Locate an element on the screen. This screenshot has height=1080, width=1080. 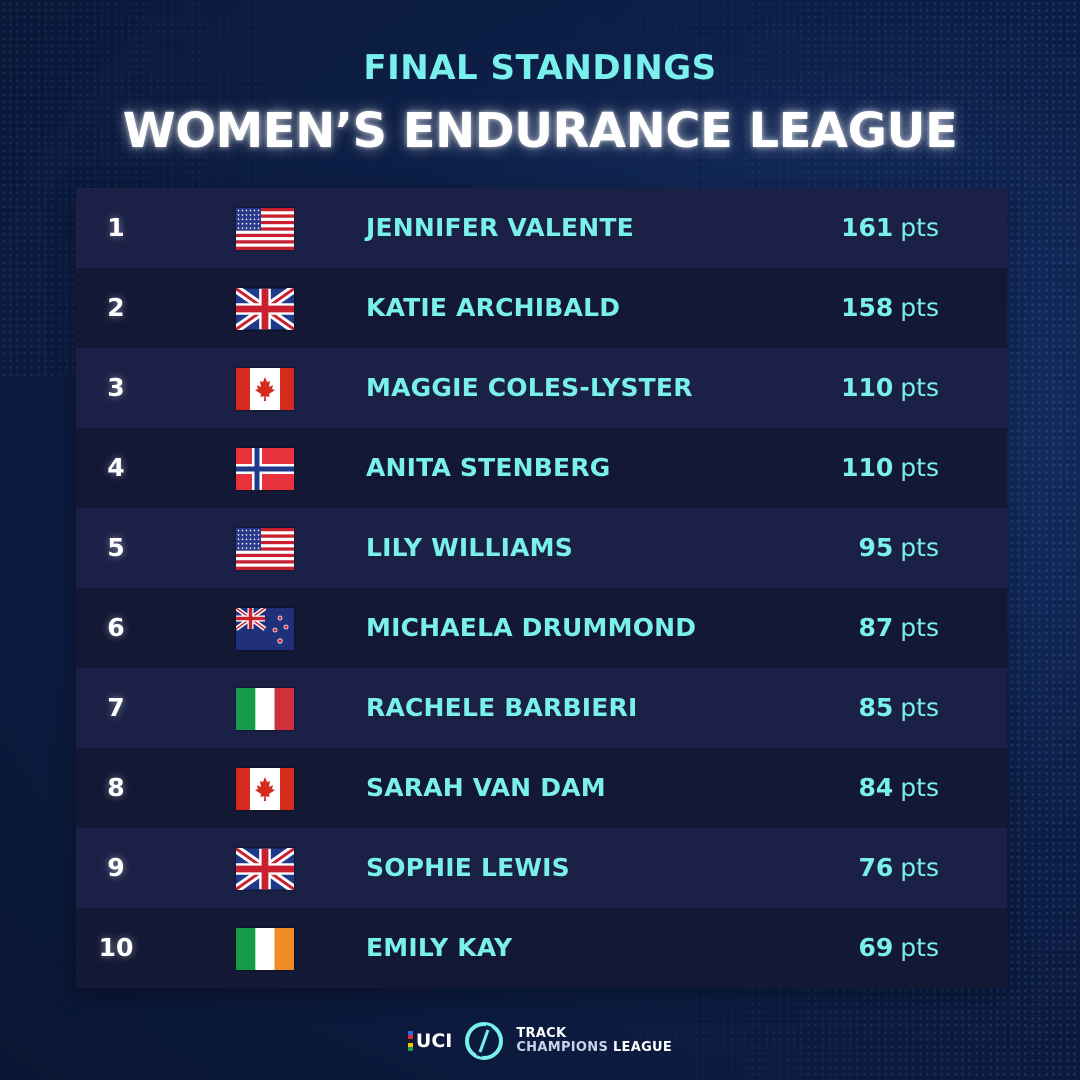
standings-row: 1 JENNIFER VALENTE 161 pts is located at coordinates (541, 228).